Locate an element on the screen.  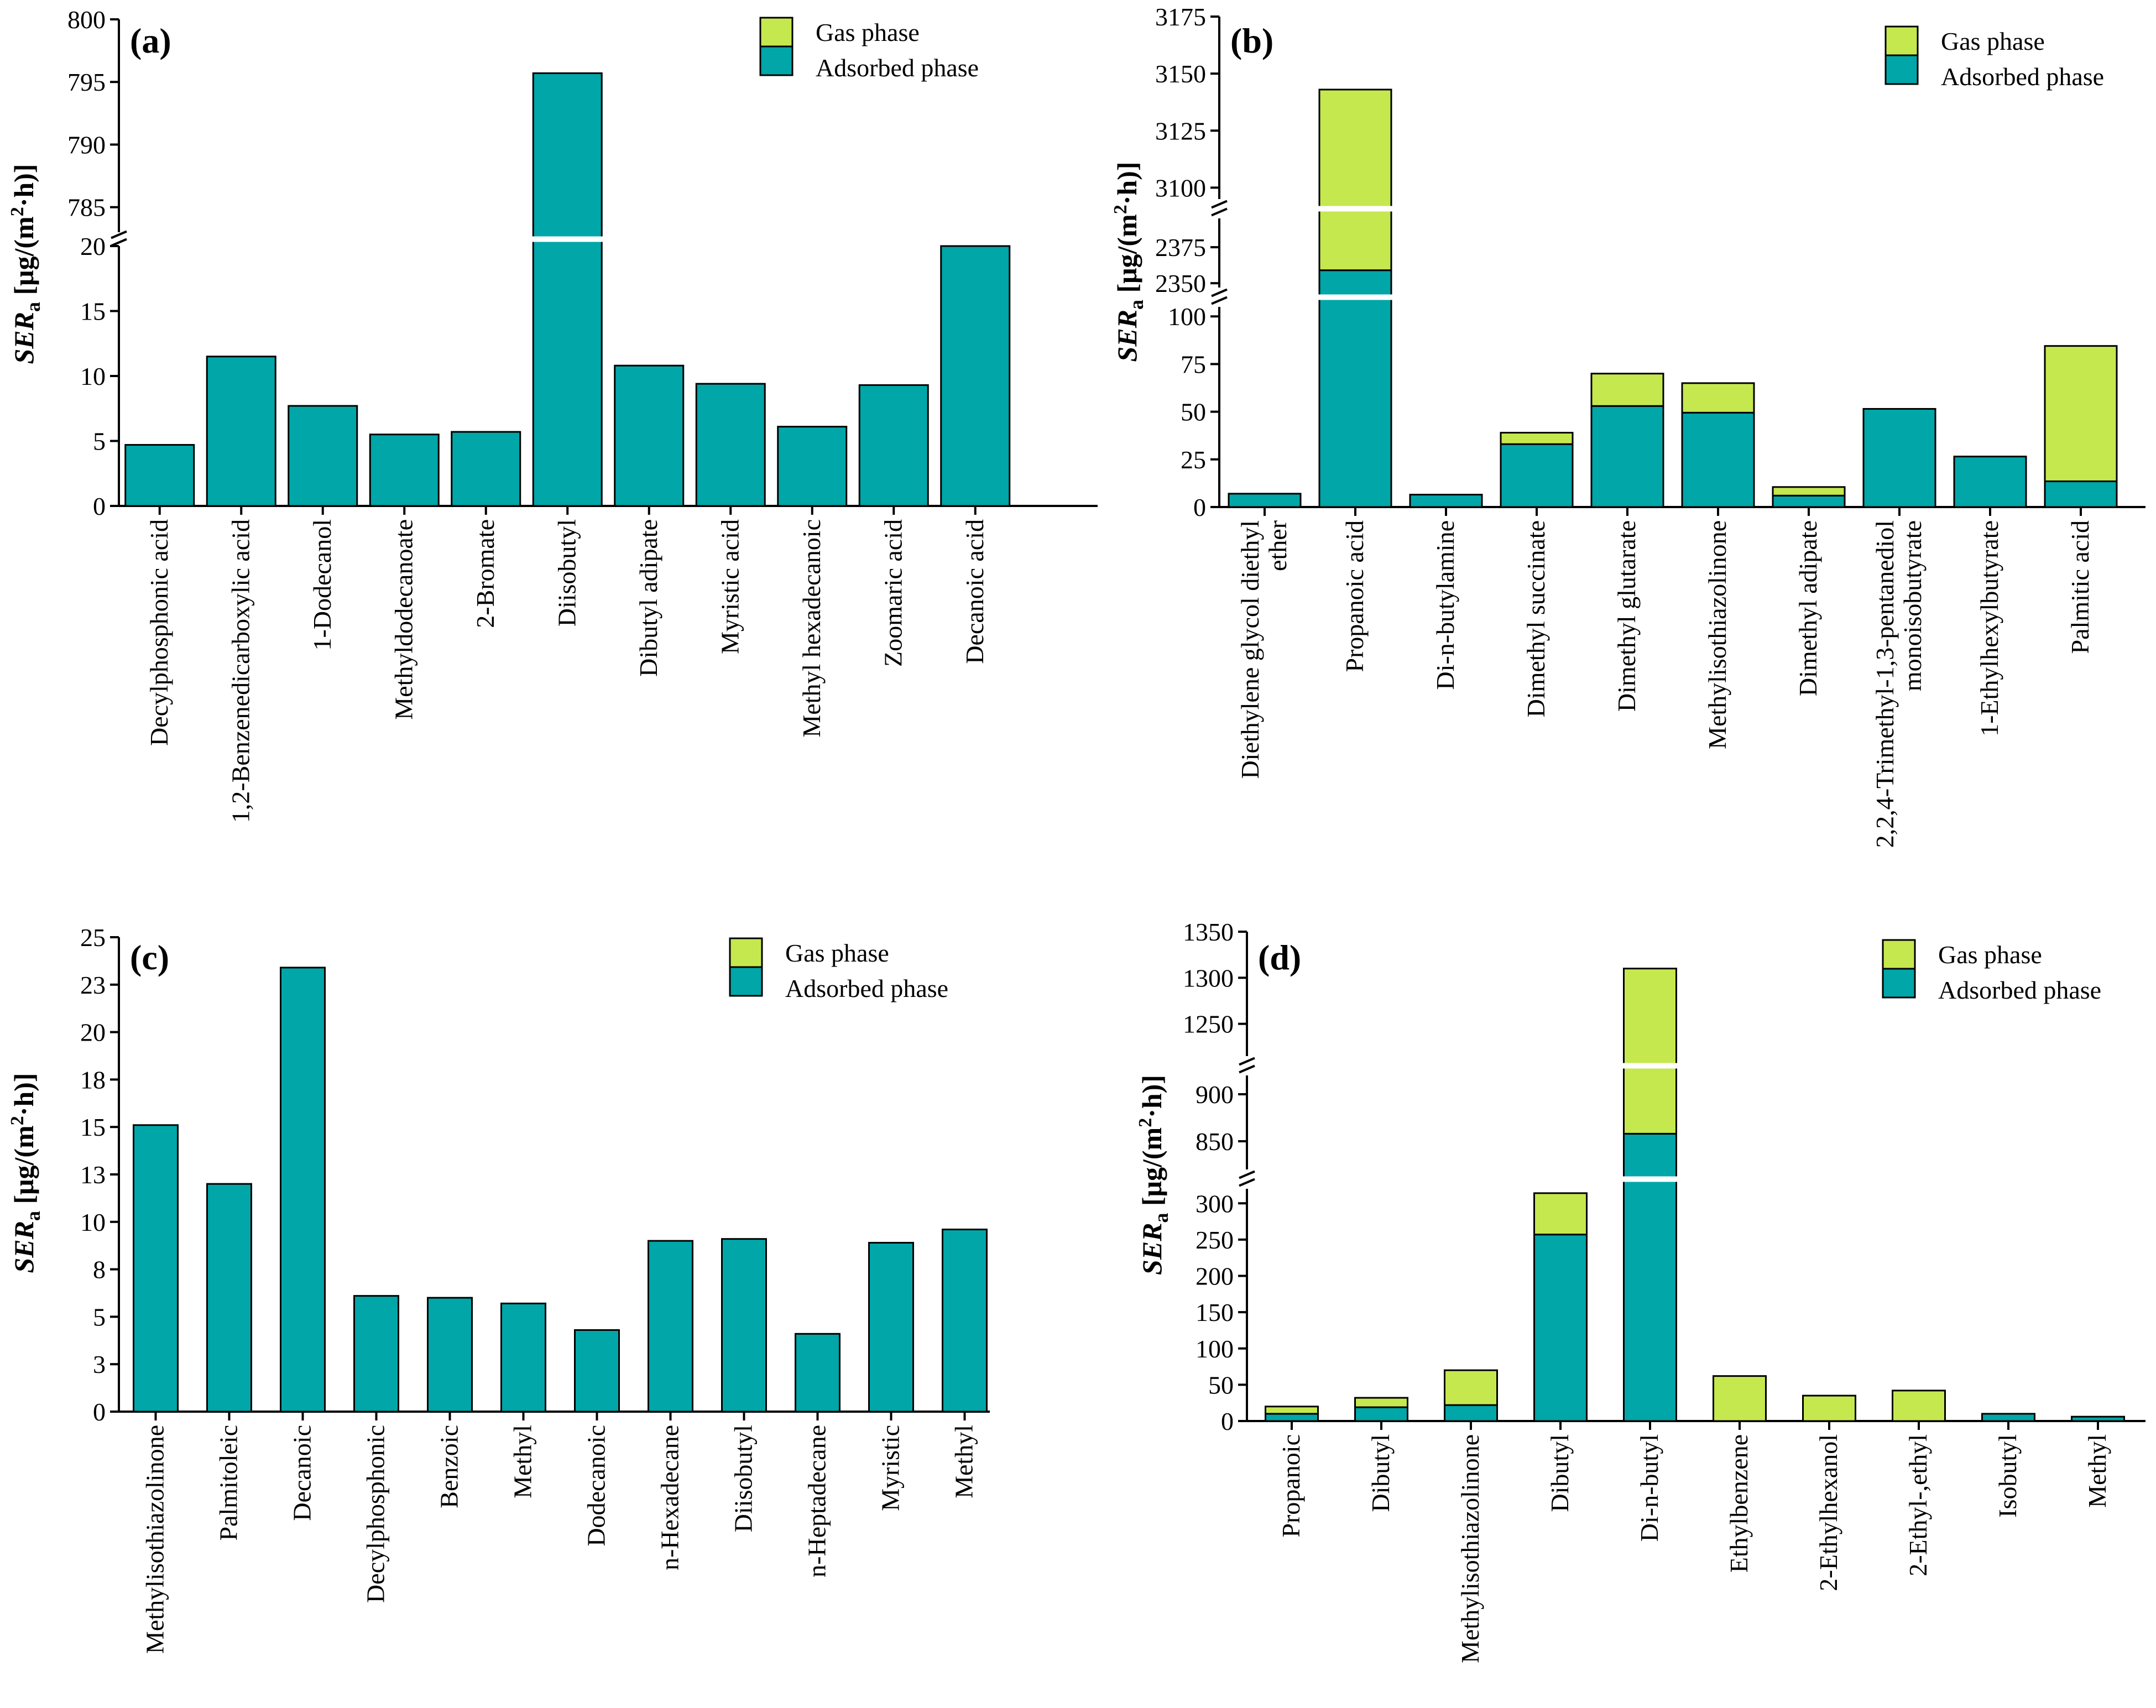
x-tick-label: 1-Ethylhexylbutyrate is located at coordinates (1989, 628).